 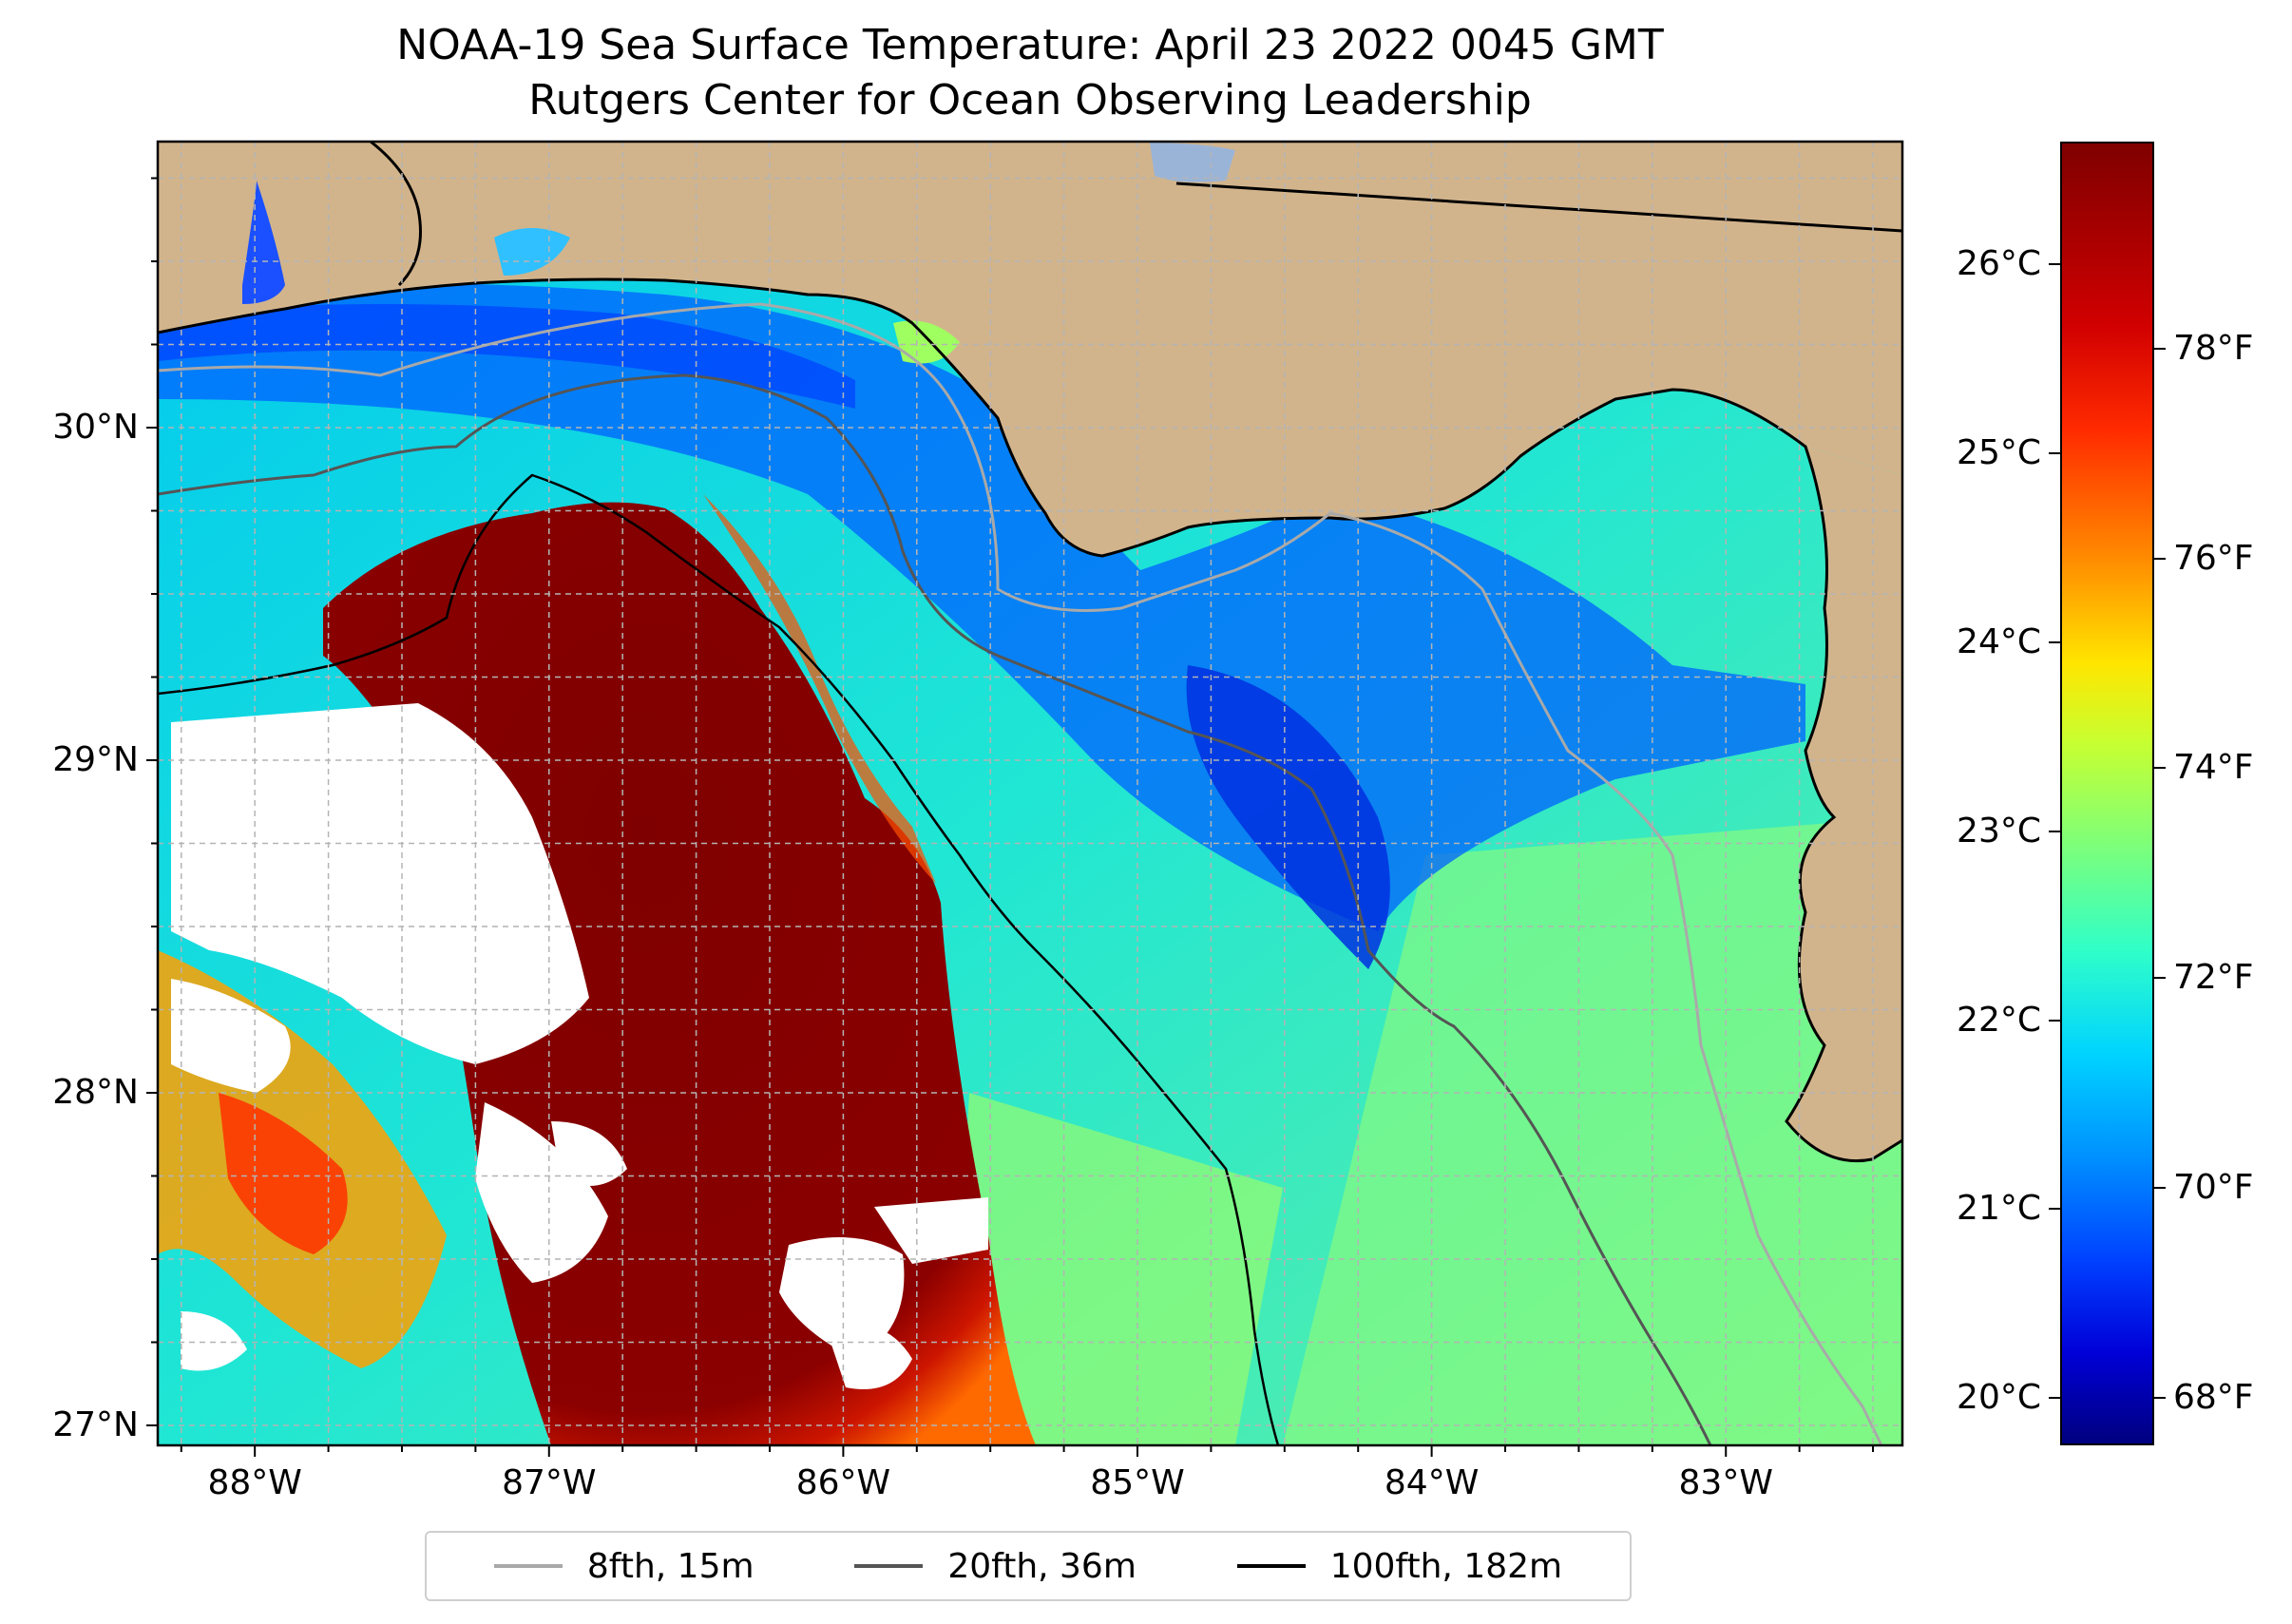 What do you see at coordinates (380, 883) in the screenshot?
I see `cloud-mask` at bounding box center [380, 883].